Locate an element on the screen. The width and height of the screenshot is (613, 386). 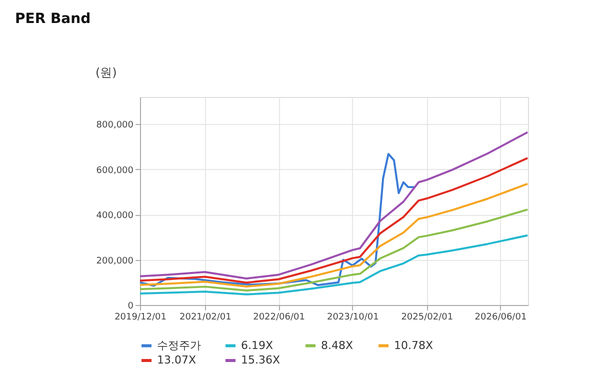
x-tick-label: 2023/10/01 is located at coordinates (353, 317).